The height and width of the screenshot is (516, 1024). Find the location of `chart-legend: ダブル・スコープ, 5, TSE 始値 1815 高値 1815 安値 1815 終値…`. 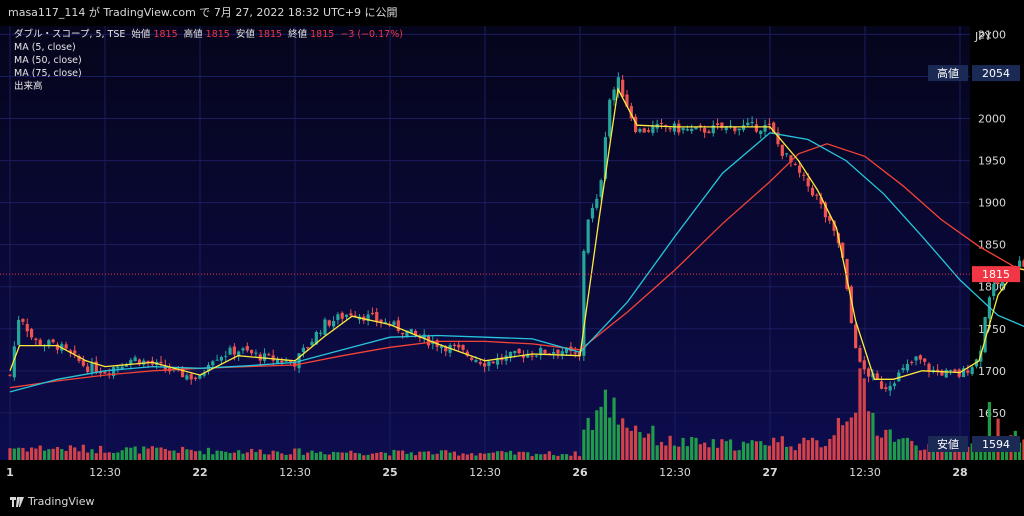

chart-legend: ダブル・スコープ, 5, TSE 始値 1815 高値 1815 安値 1815 終値… is located at coordinates (210, 60).